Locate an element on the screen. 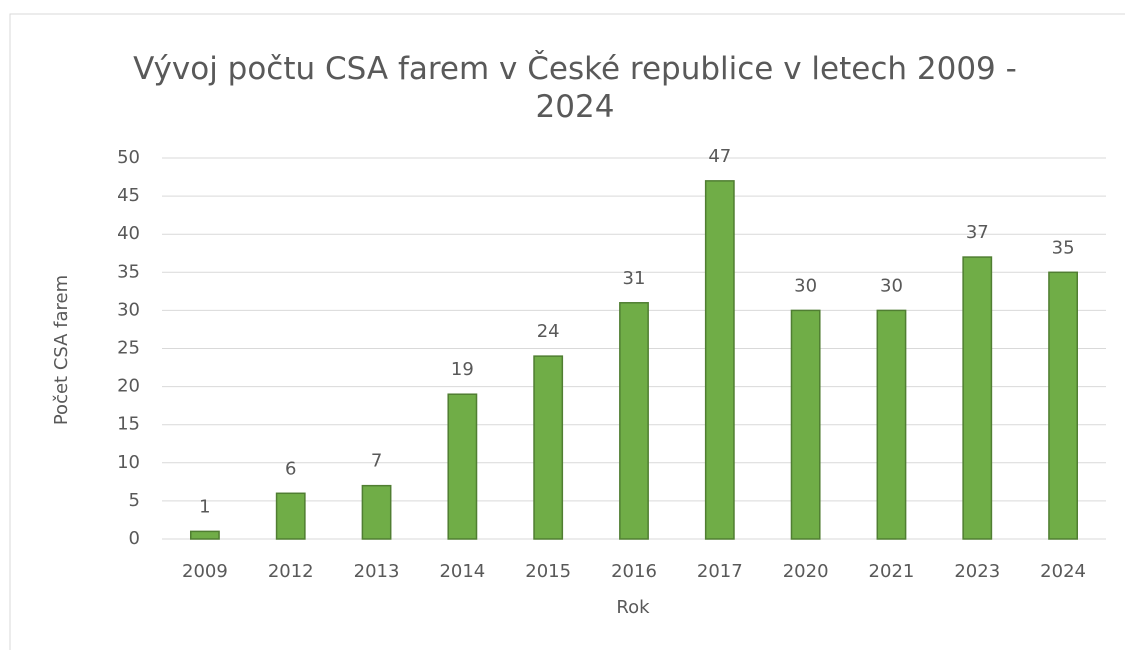  x-tick-label: 2014 is located at coordinates (462, 571).